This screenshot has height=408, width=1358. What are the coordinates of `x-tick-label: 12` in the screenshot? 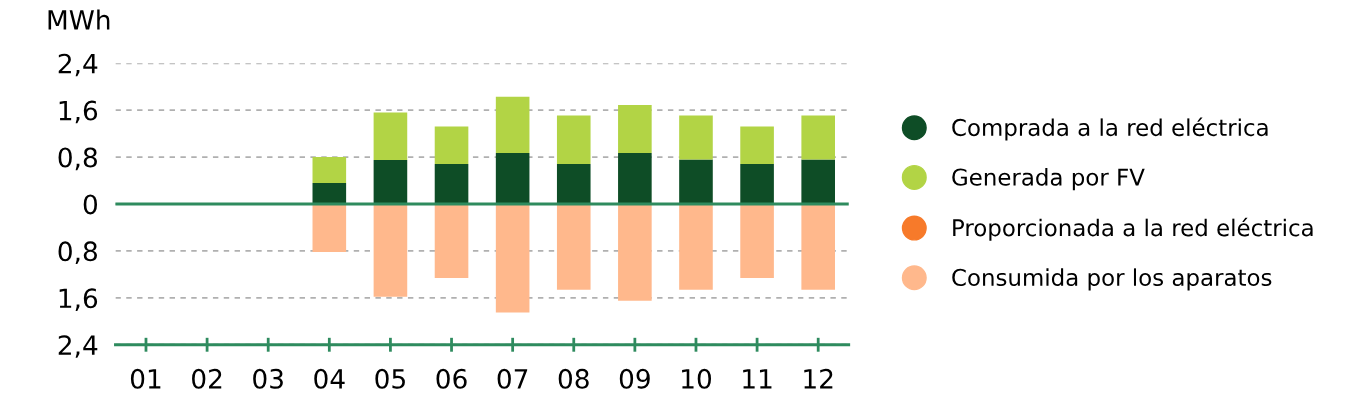 It's located at (818, 378).